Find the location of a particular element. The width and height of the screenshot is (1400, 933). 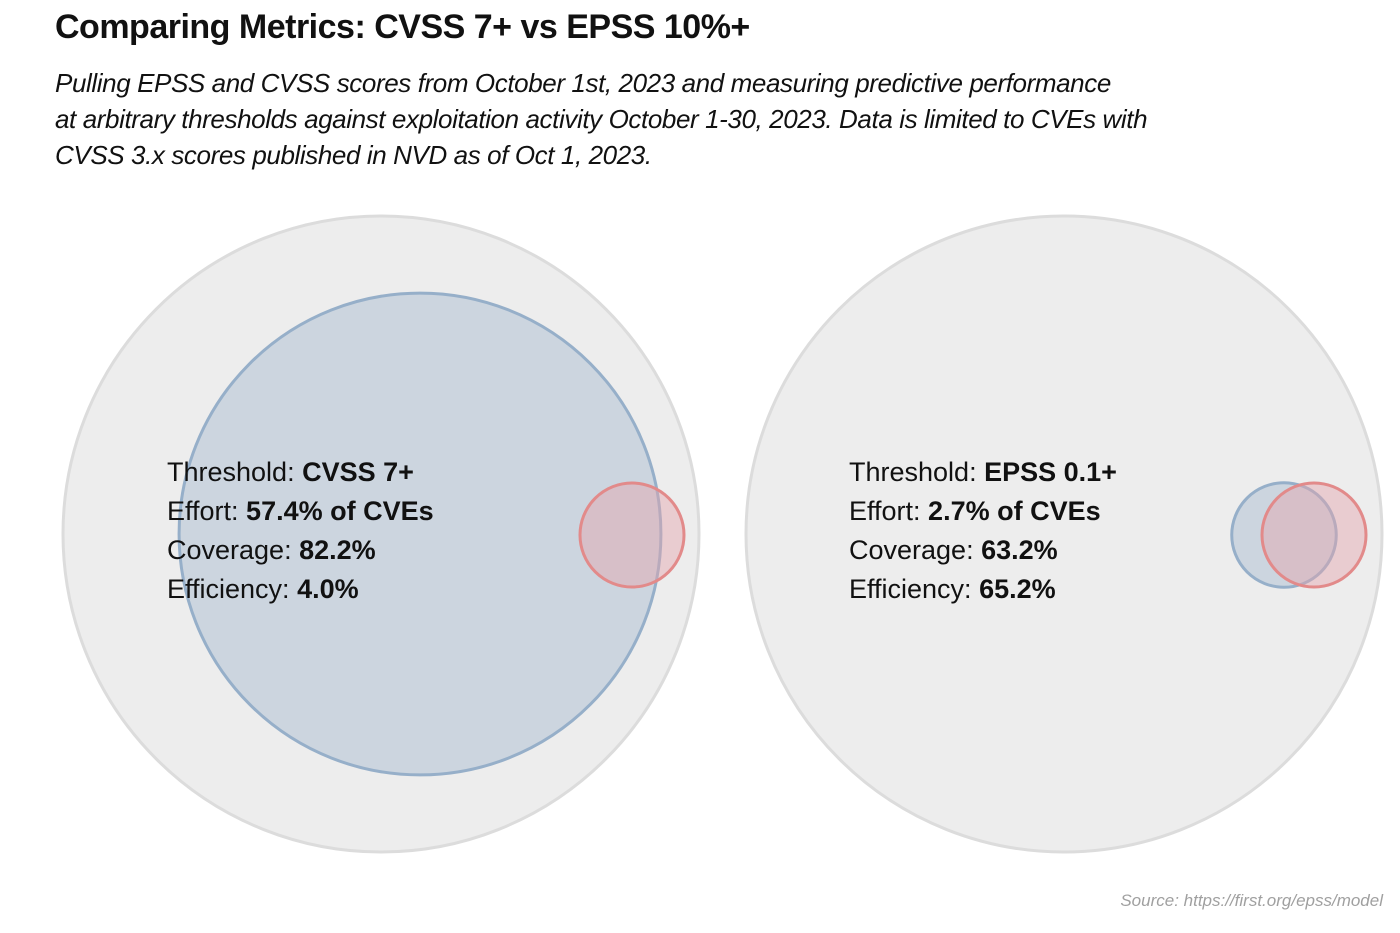

venn-label-row: Threshold: CVSS 7+ is located at coordinates (290, 472).